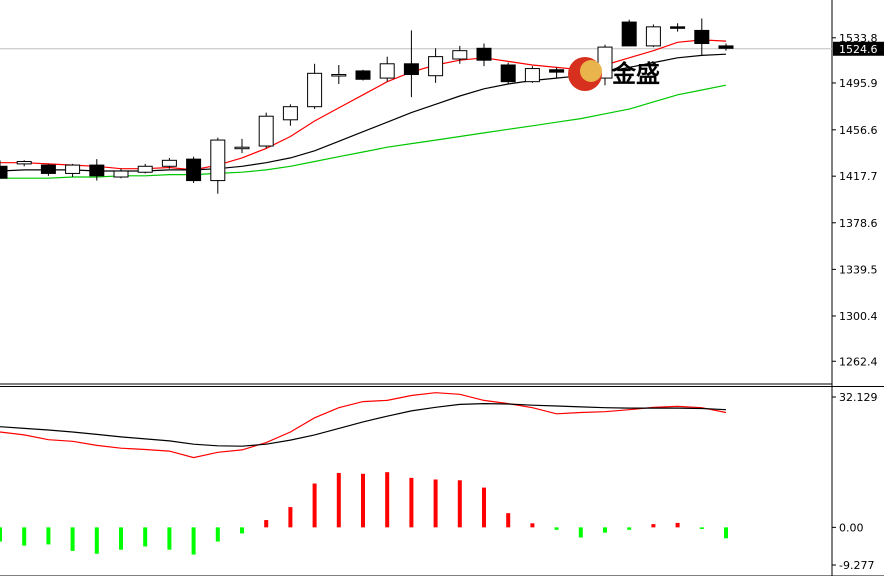 The width and height of the screenshot is (884, 576). I want to click on macd-axis: 32.129 0.00 -9.277, so click(855, 481).